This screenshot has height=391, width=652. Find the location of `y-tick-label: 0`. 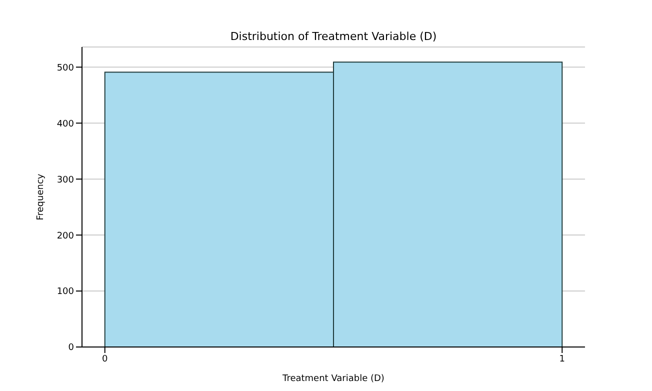

y-tick-label: 0 is located at coordinates (71, 348).